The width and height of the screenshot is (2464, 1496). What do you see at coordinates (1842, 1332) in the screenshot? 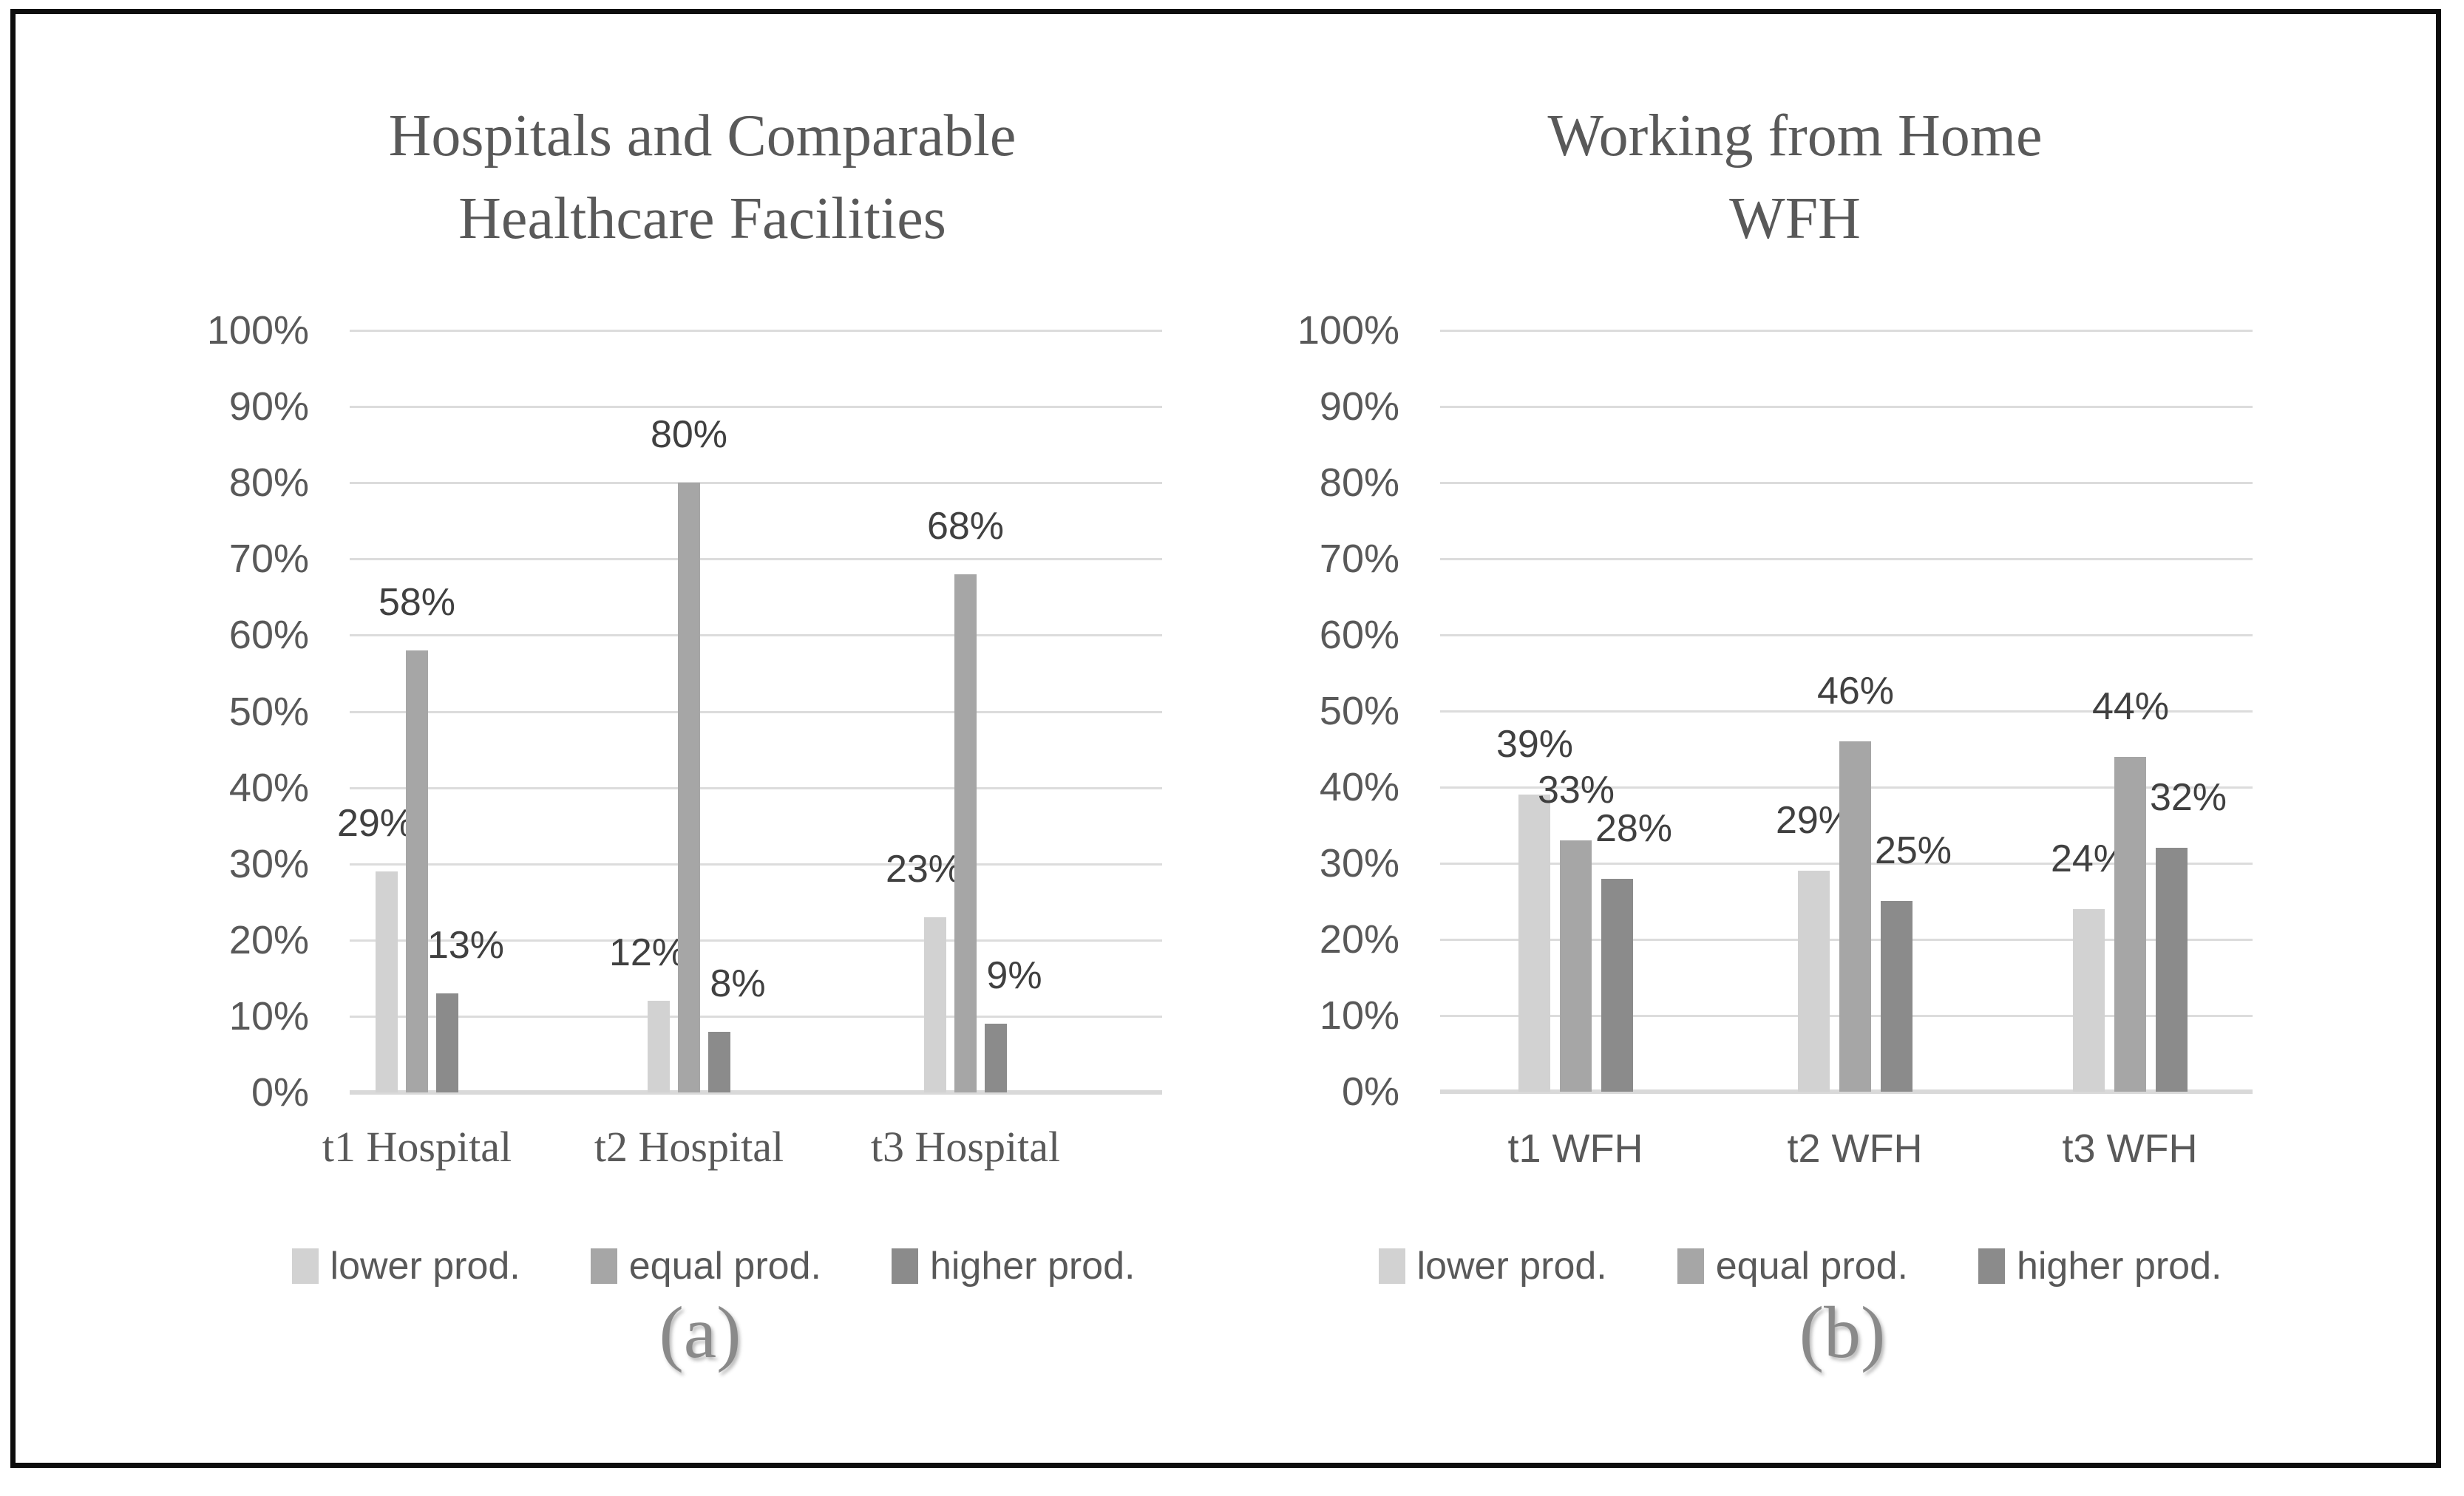
I see `caption-b: (b)` at bounding box center [1842, 1332].